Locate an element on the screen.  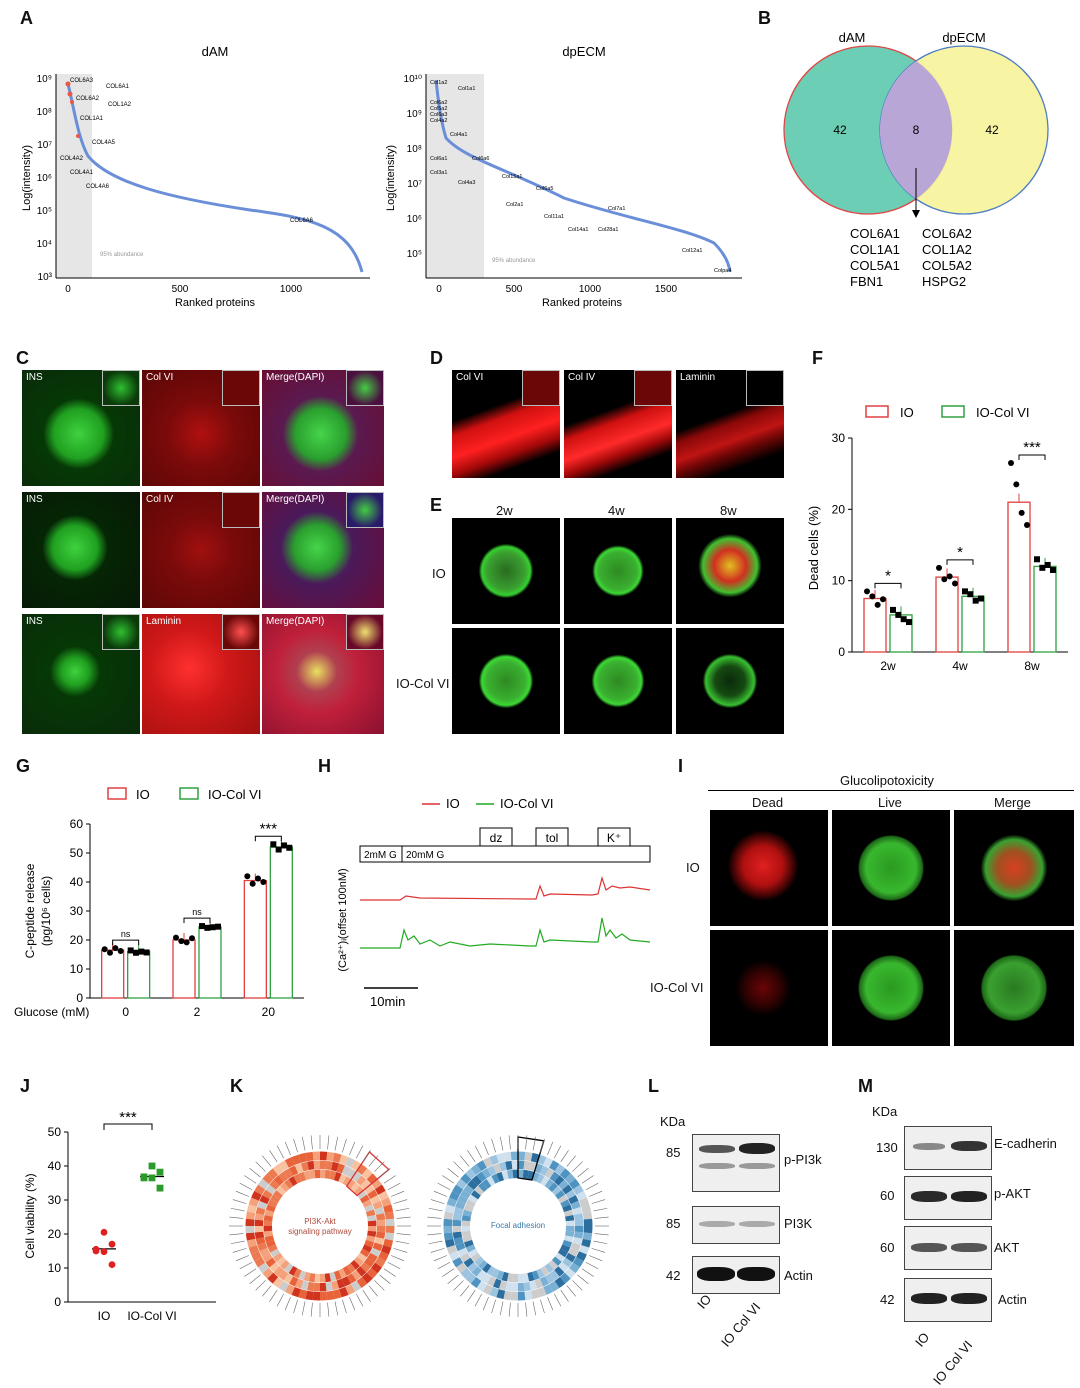
micrograph-ins-1: INS is located at coordinates (81, 428).